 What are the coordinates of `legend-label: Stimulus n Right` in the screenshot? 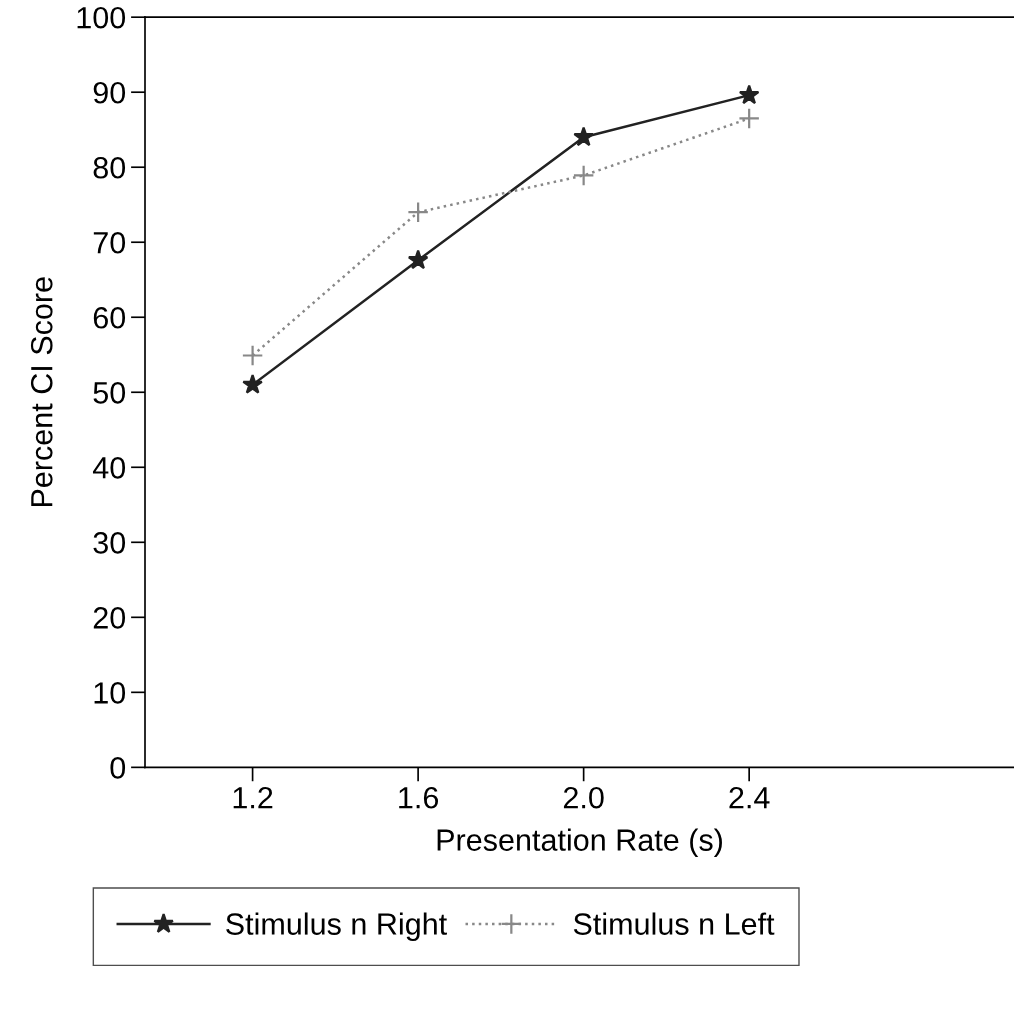 It's located at (336, 926).